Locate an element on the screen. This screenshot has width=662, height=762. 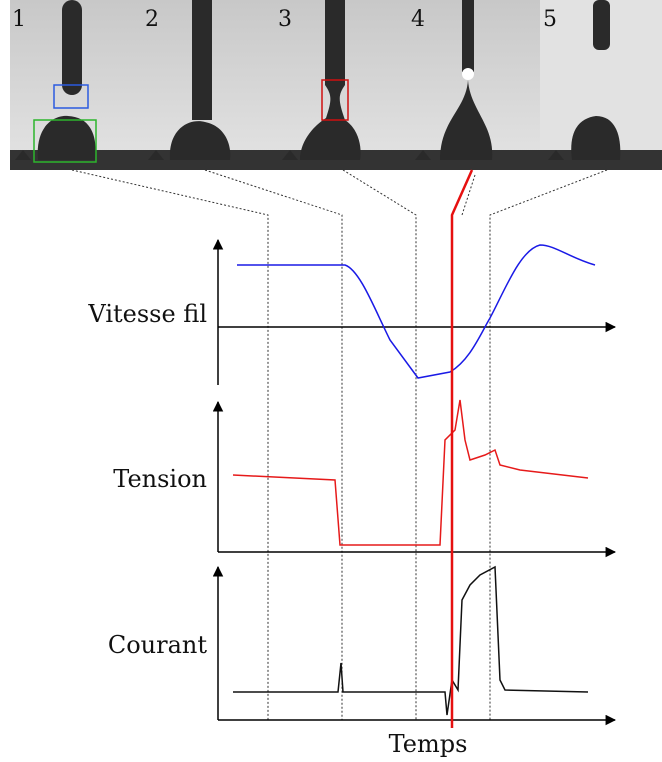
voltage-curve is located at coordinates (410, 472).